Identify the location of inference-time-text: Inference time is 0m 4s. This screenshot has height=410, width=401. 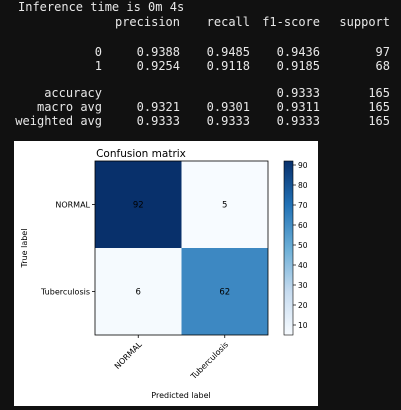
(101, 7).